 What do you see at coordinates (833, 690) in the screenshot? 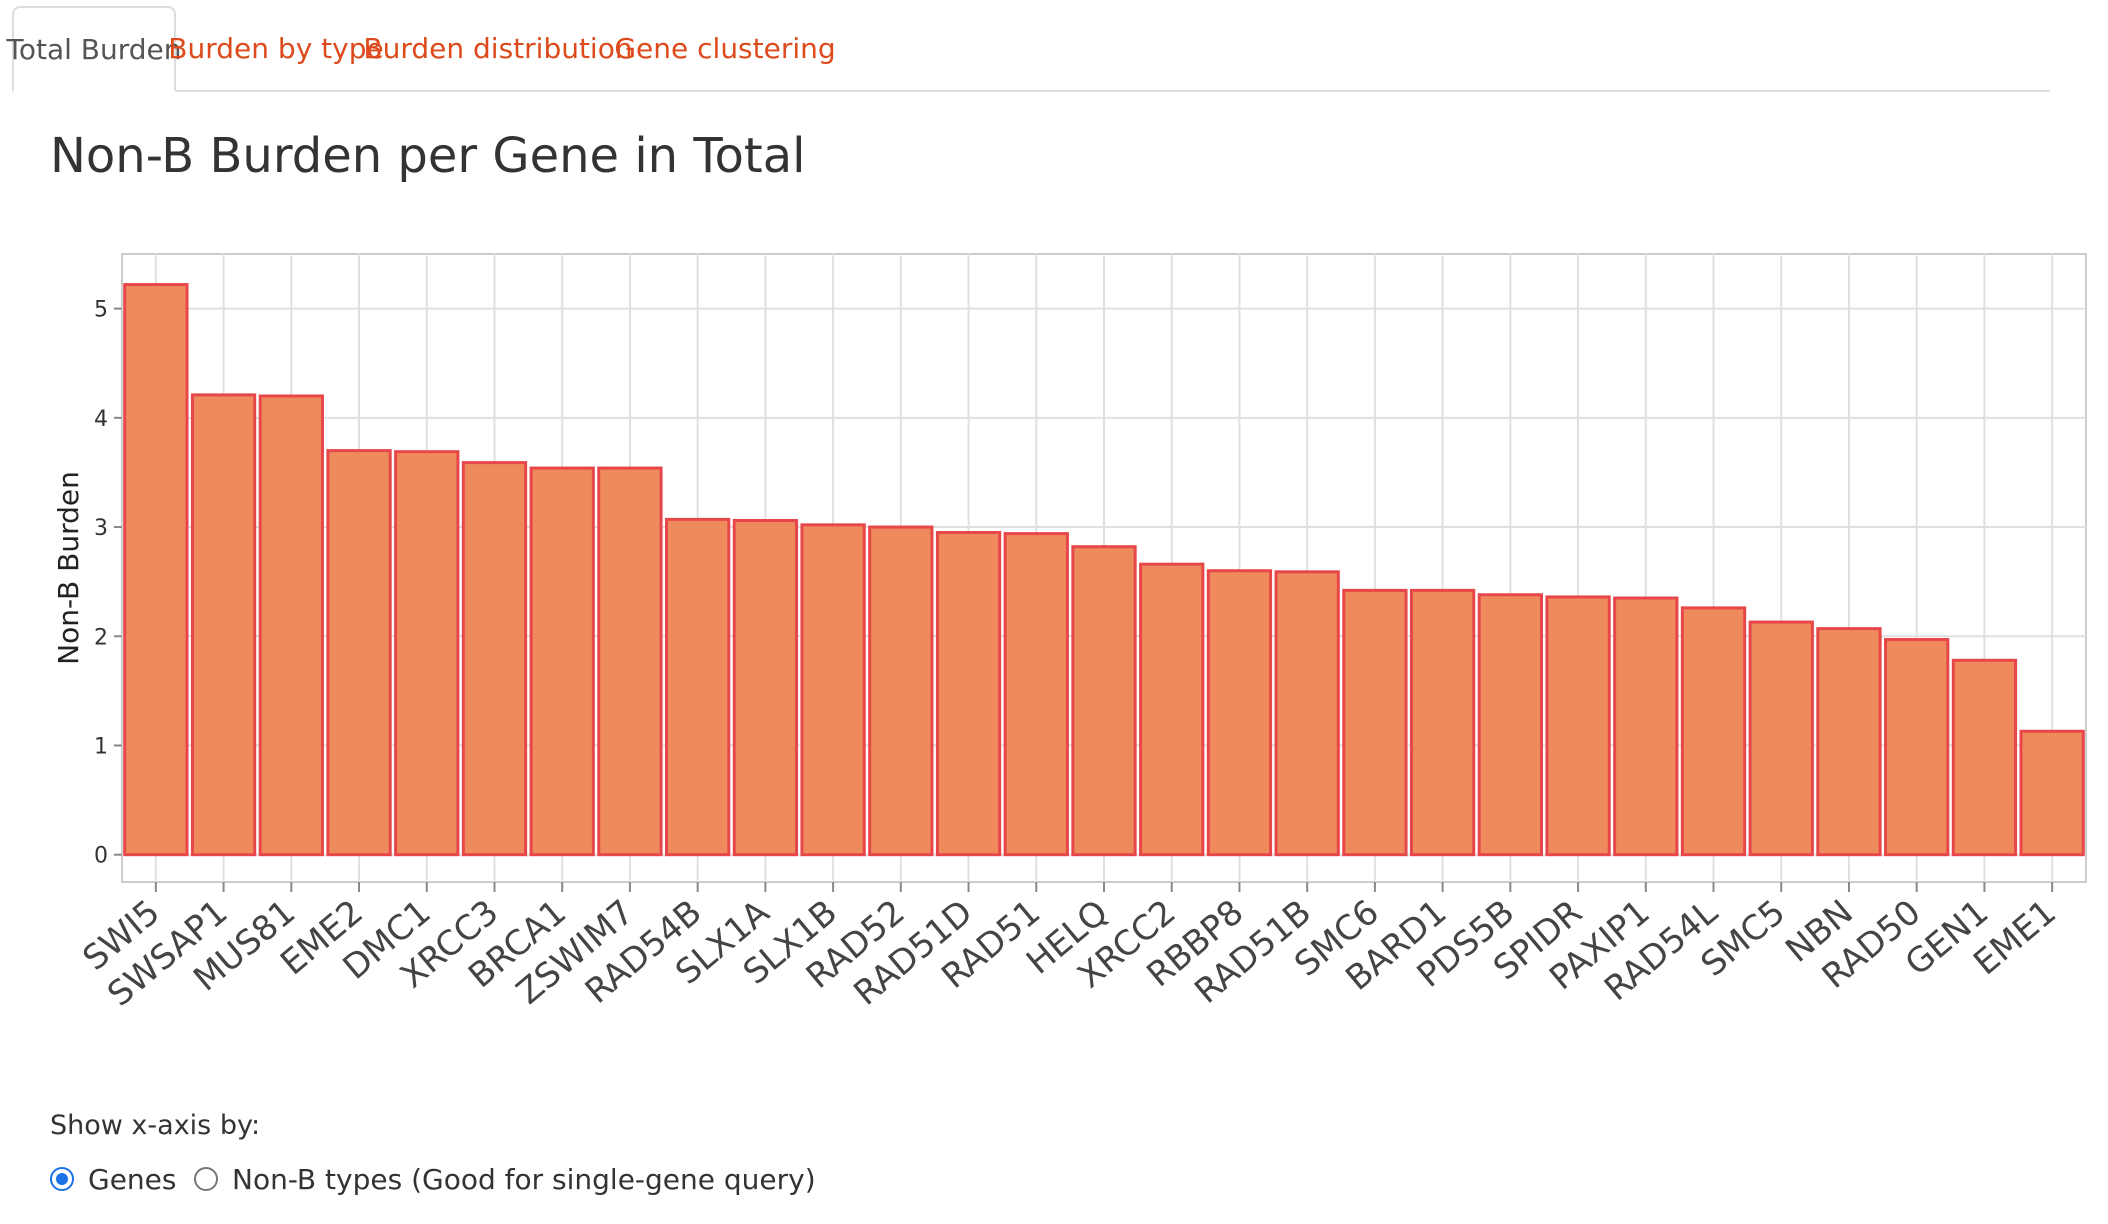
I see `bar-slx1b` at bounding box center [833, 690].